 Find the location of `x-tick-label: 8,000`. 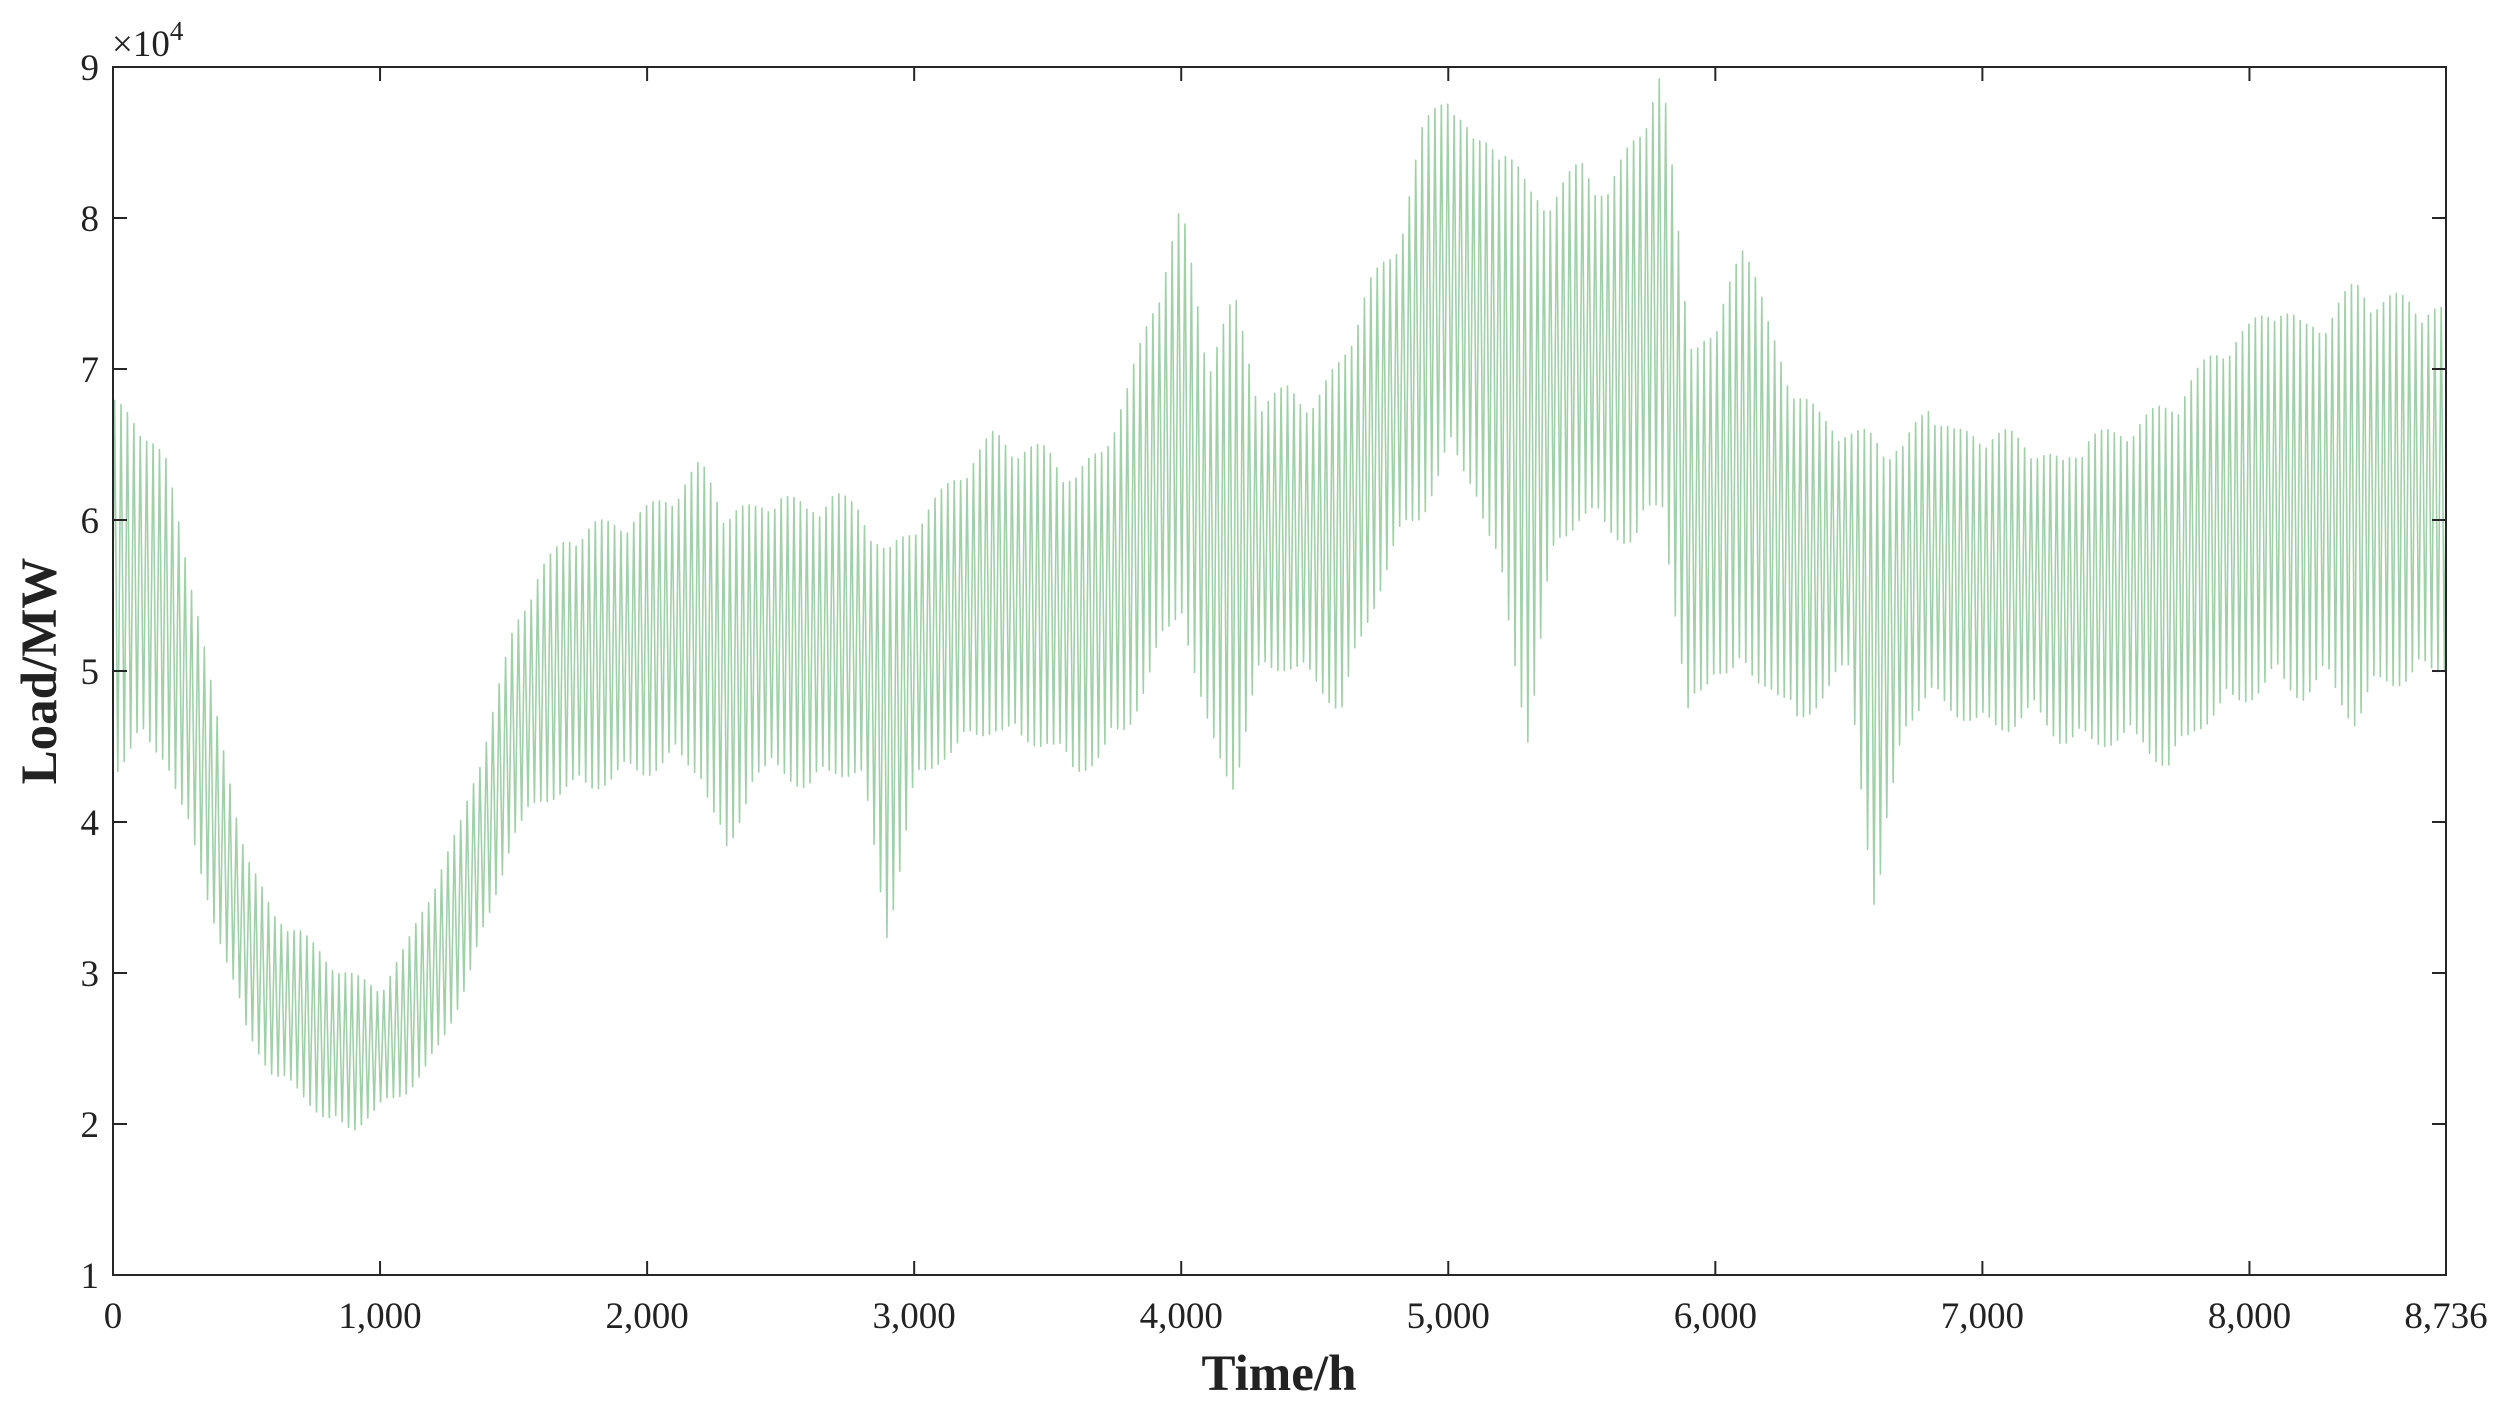

x-tick-label: 8,000 is located at coordinates (2249, 1316).